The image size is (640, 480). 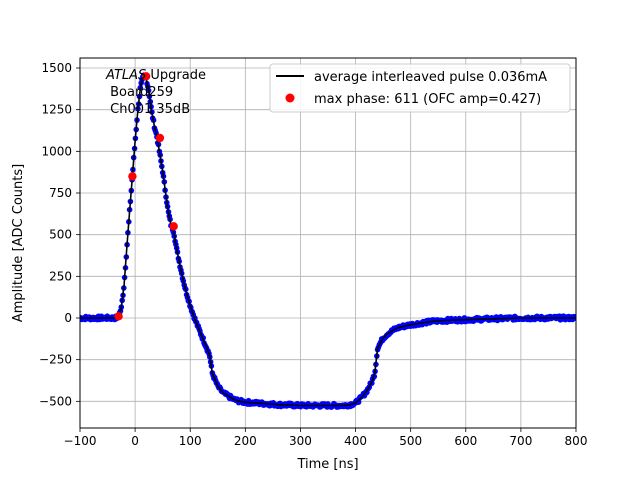 What do you see at coordinates (55, 360) in the screenshot?
I see `y-tick-label: −250` at bounding box center [55, 360].